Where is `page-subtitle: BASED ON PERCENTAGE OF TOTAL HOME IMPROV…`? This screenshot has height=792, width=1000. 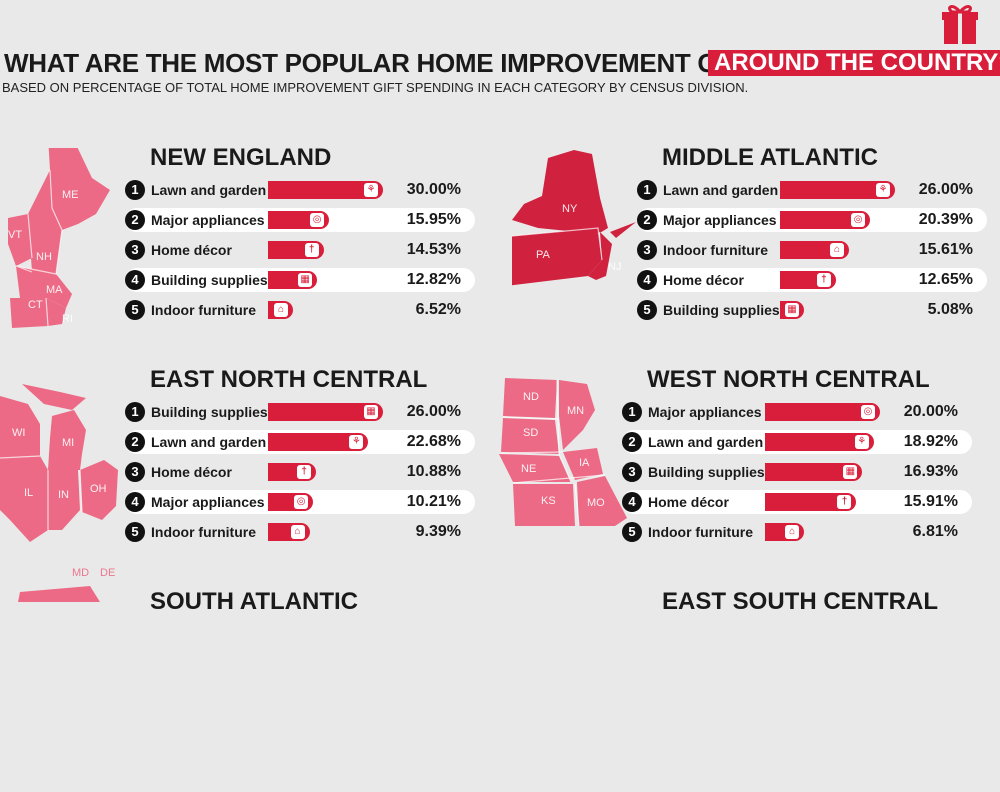 page-subtitle: BASED ON PERCENTAGE OF TOTAL HOME IMPROV… is located at coordinates (375, 87).